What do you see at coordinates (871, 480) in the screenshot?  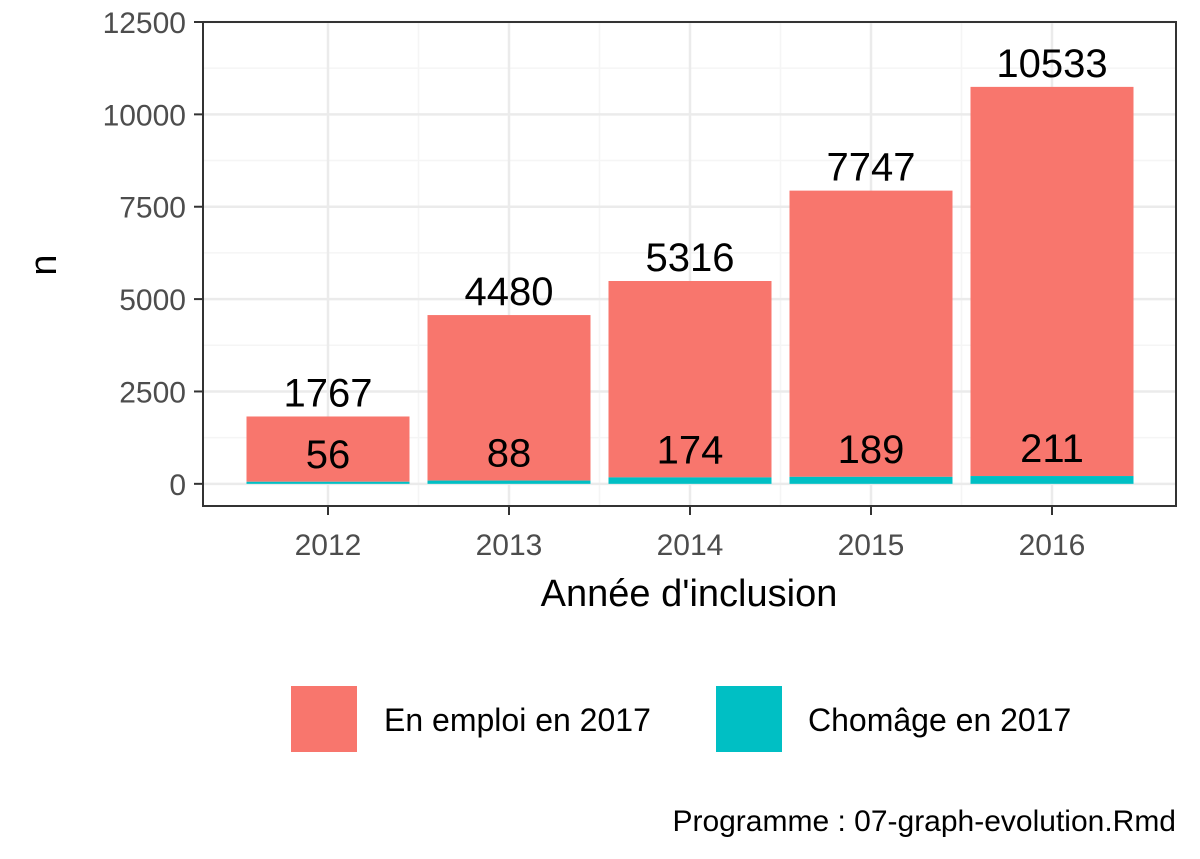 I see `bar-chomage-2015` at bounding box center [871, 480].